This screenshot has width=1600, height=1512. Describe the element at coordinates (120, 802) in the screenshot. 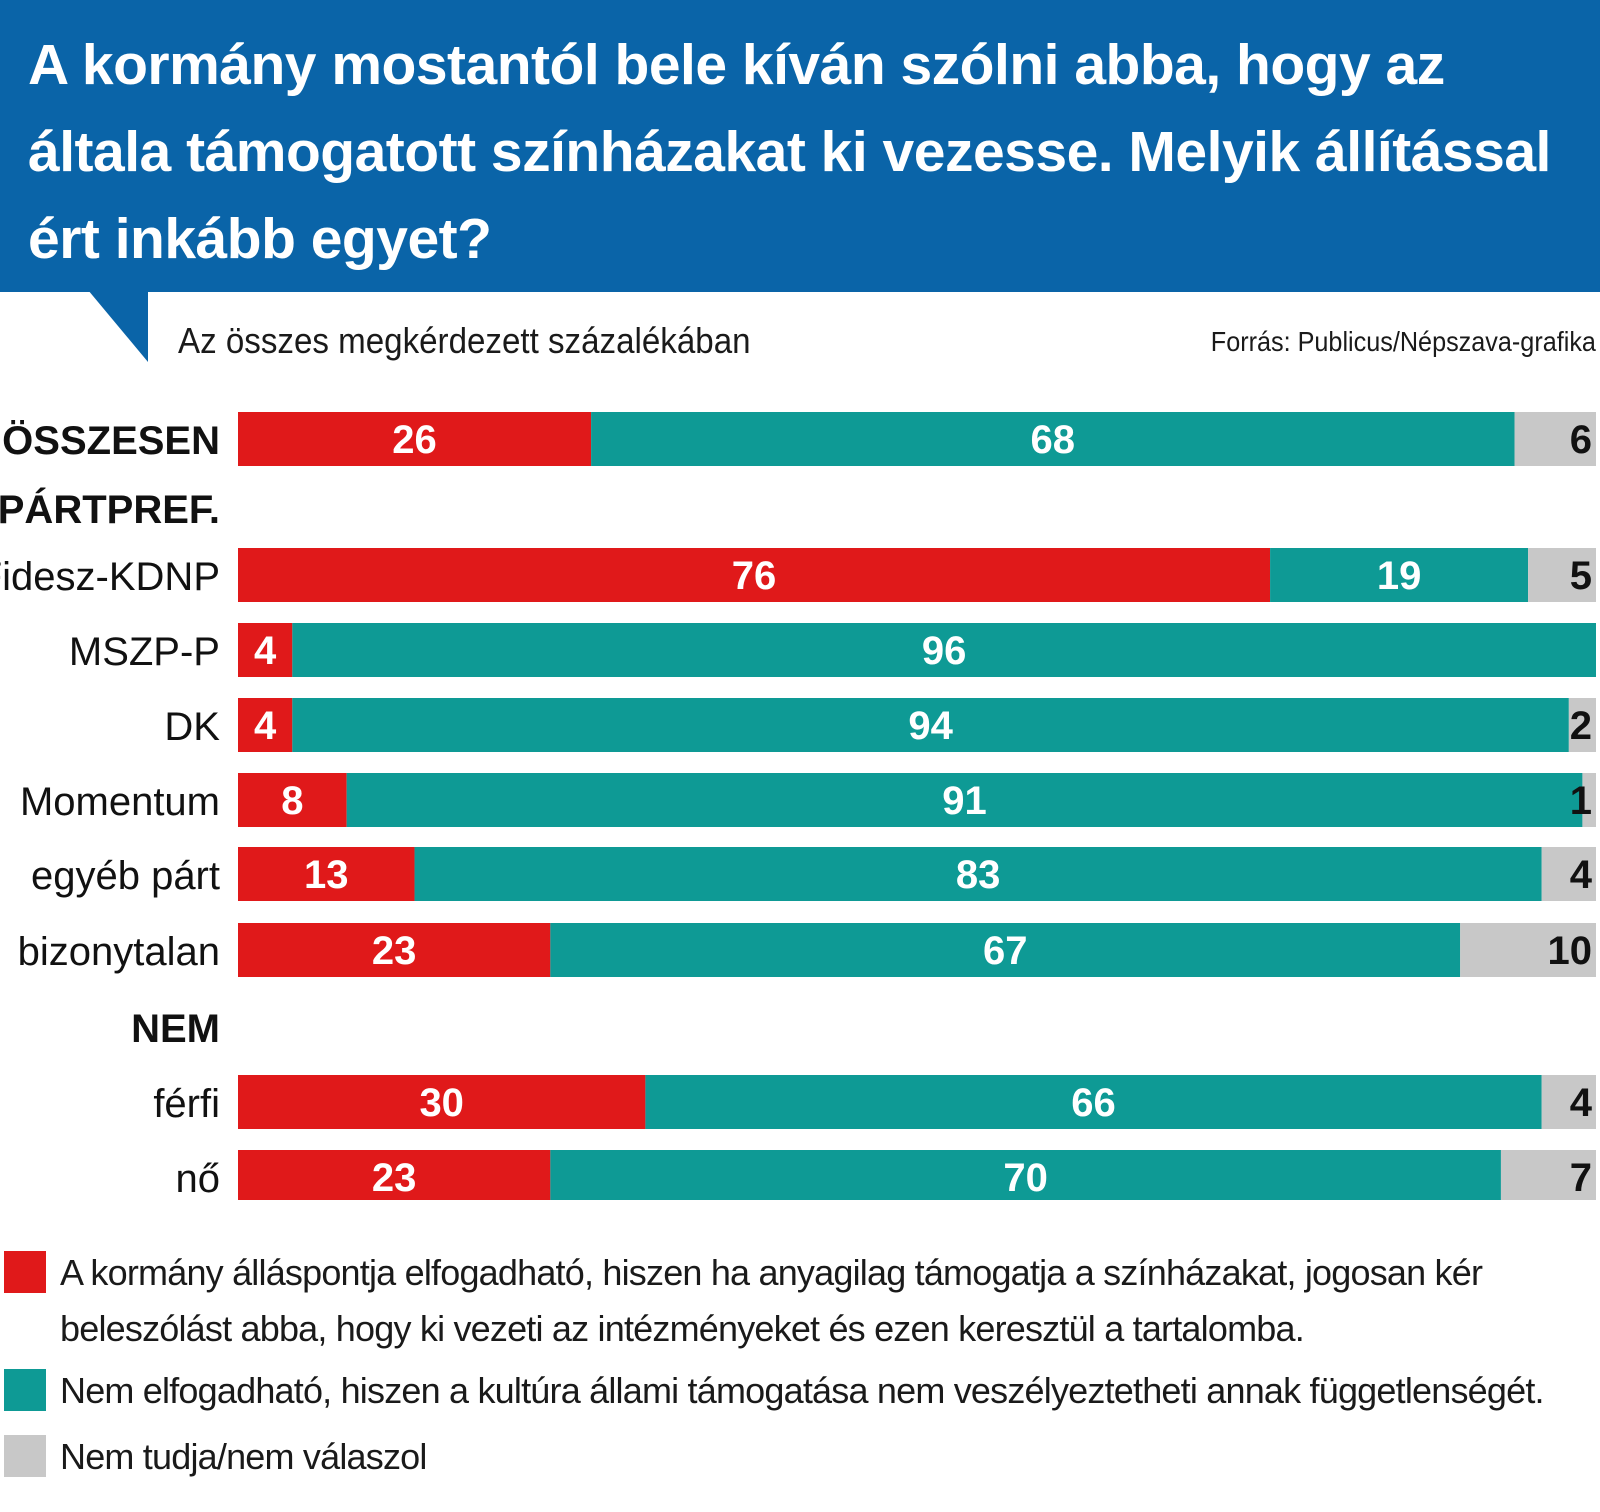

I see `row-label-momentum: Momentum` at that location.